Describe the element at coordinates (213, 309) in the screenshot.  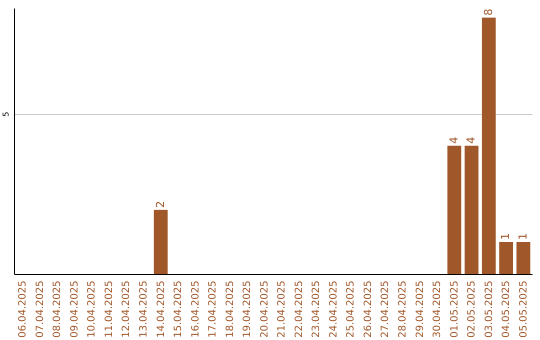
I see `x-tick-label: 17.04.2025` at that location.